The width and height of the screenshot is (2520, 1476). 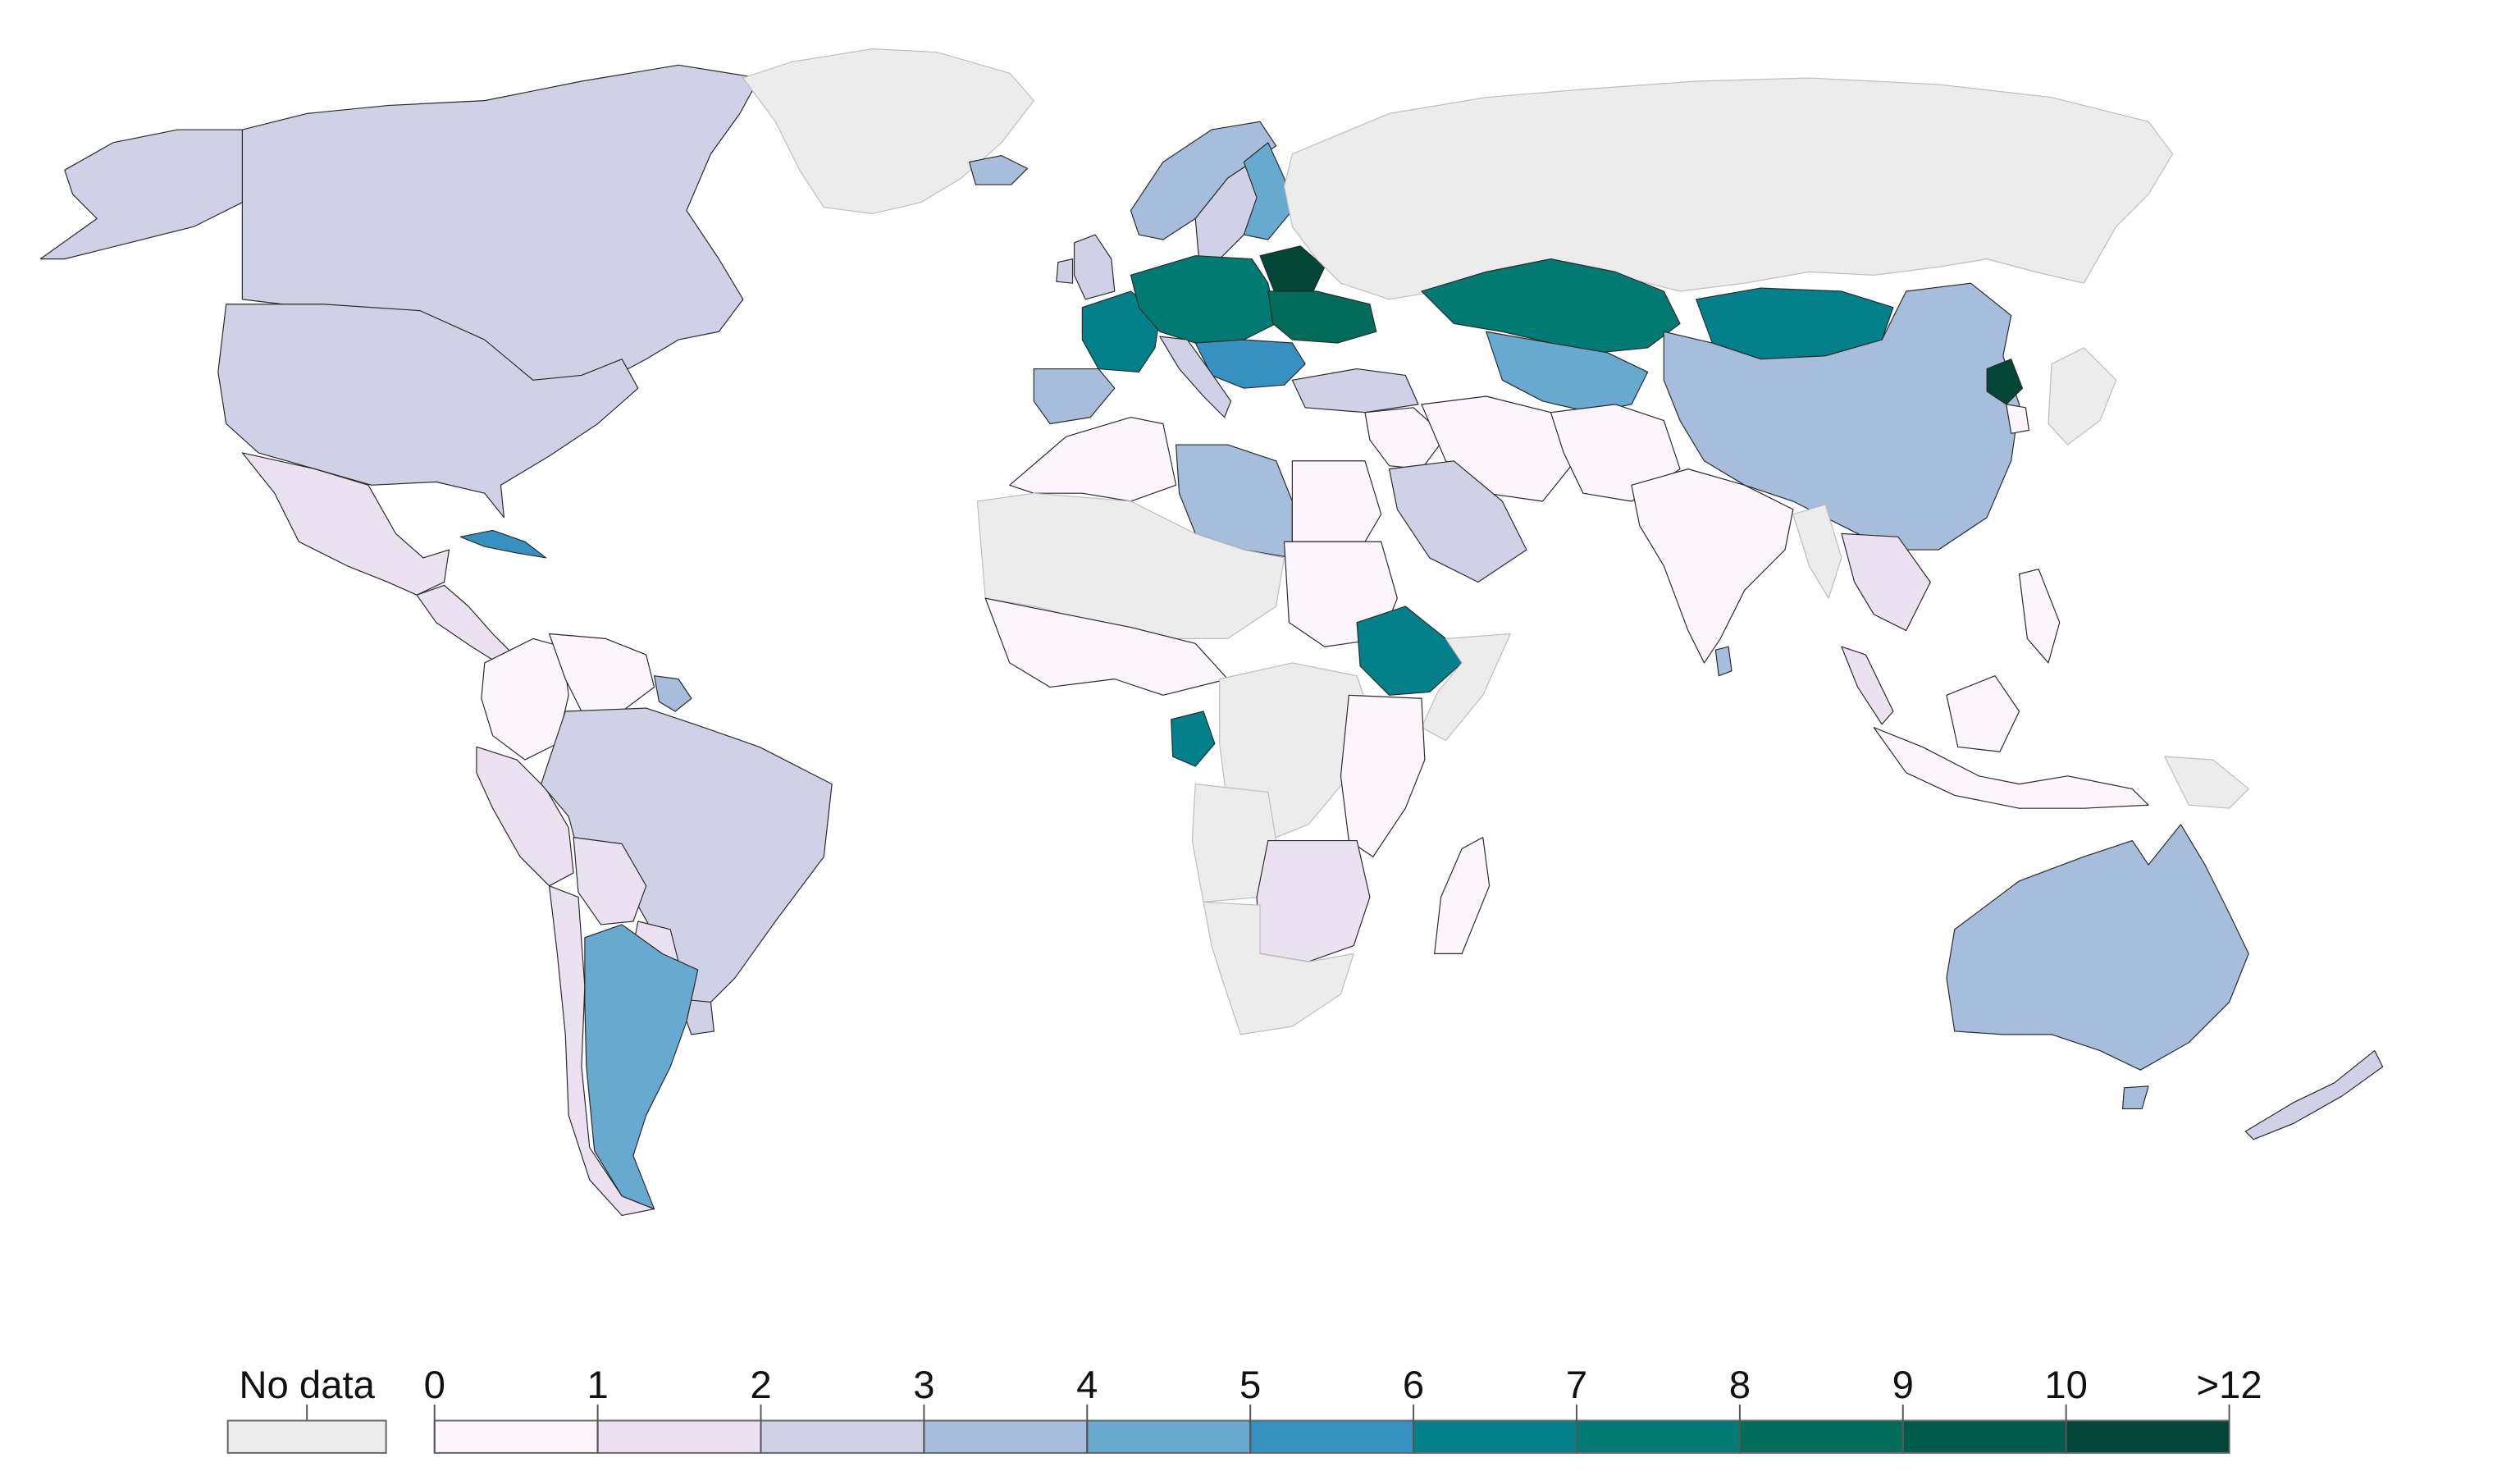 I want to click on legend-label-10: 10, so click(x=2066, y=1385).